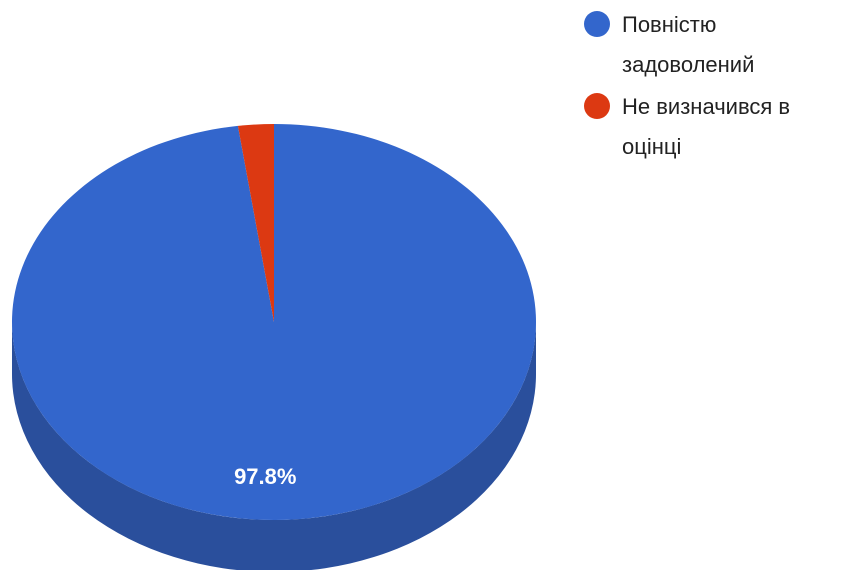 The width and height of the screenshot is (857, 570). Describe the element at coordinates (651, 146) in the screenshot. I see `legend-label: оцінці` at that location.